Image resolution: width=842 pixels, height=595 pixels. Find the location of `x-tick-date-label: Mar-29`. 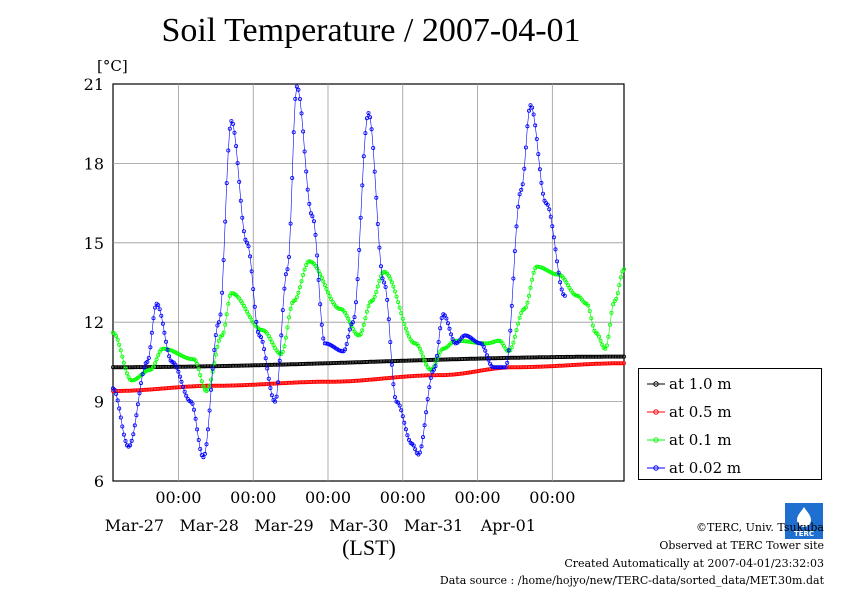

x-tick-date-label: Mar-29 is located at coordinates (283, 525).